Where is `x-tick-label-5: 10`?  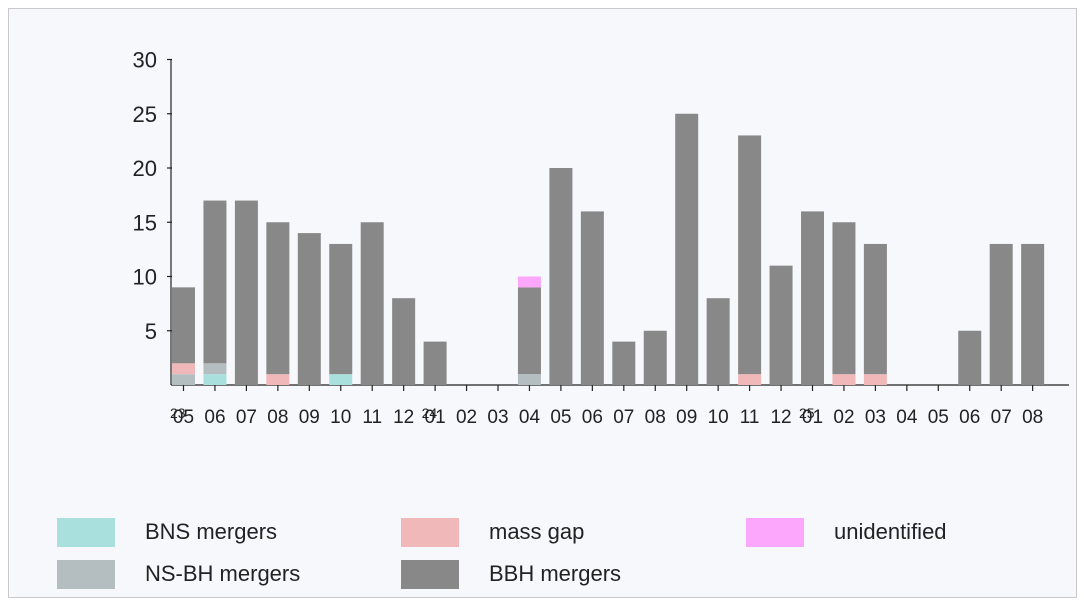 x-tick-label-5: 10 is located at coordinates (340, 417).